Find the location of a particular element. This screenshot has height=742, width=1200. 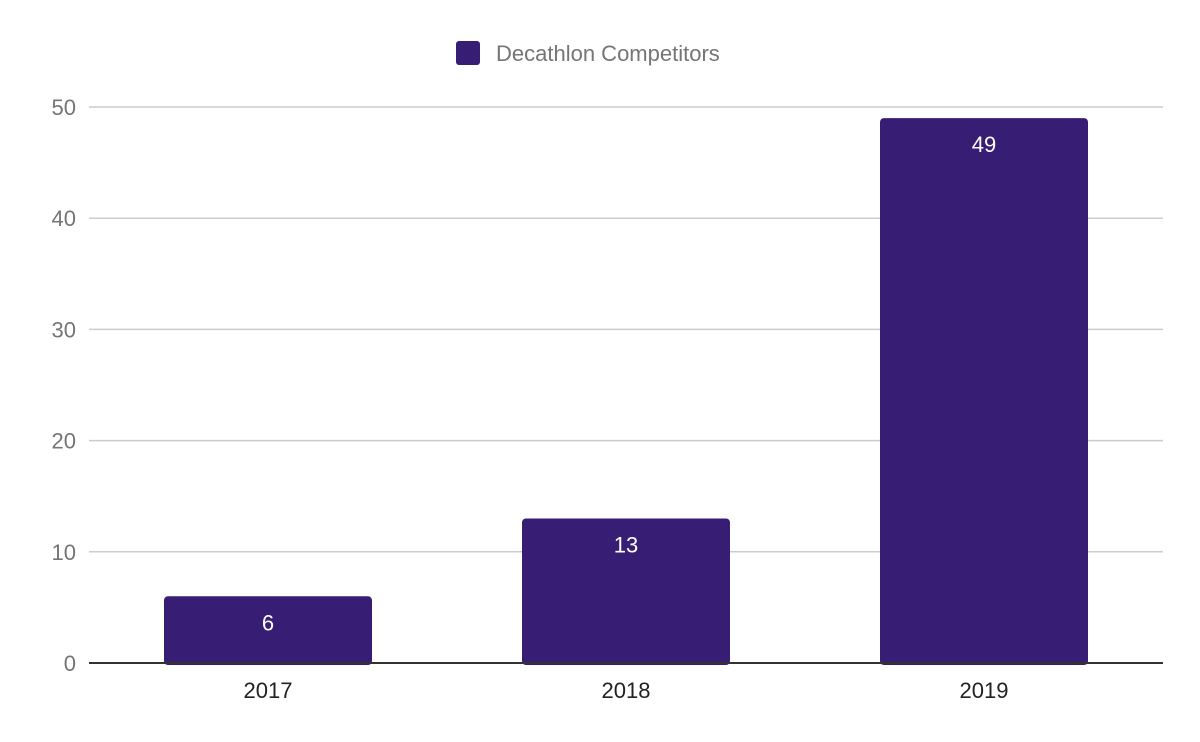

x-tick-label-2018: 2018 is located at coordinates (626, 690).